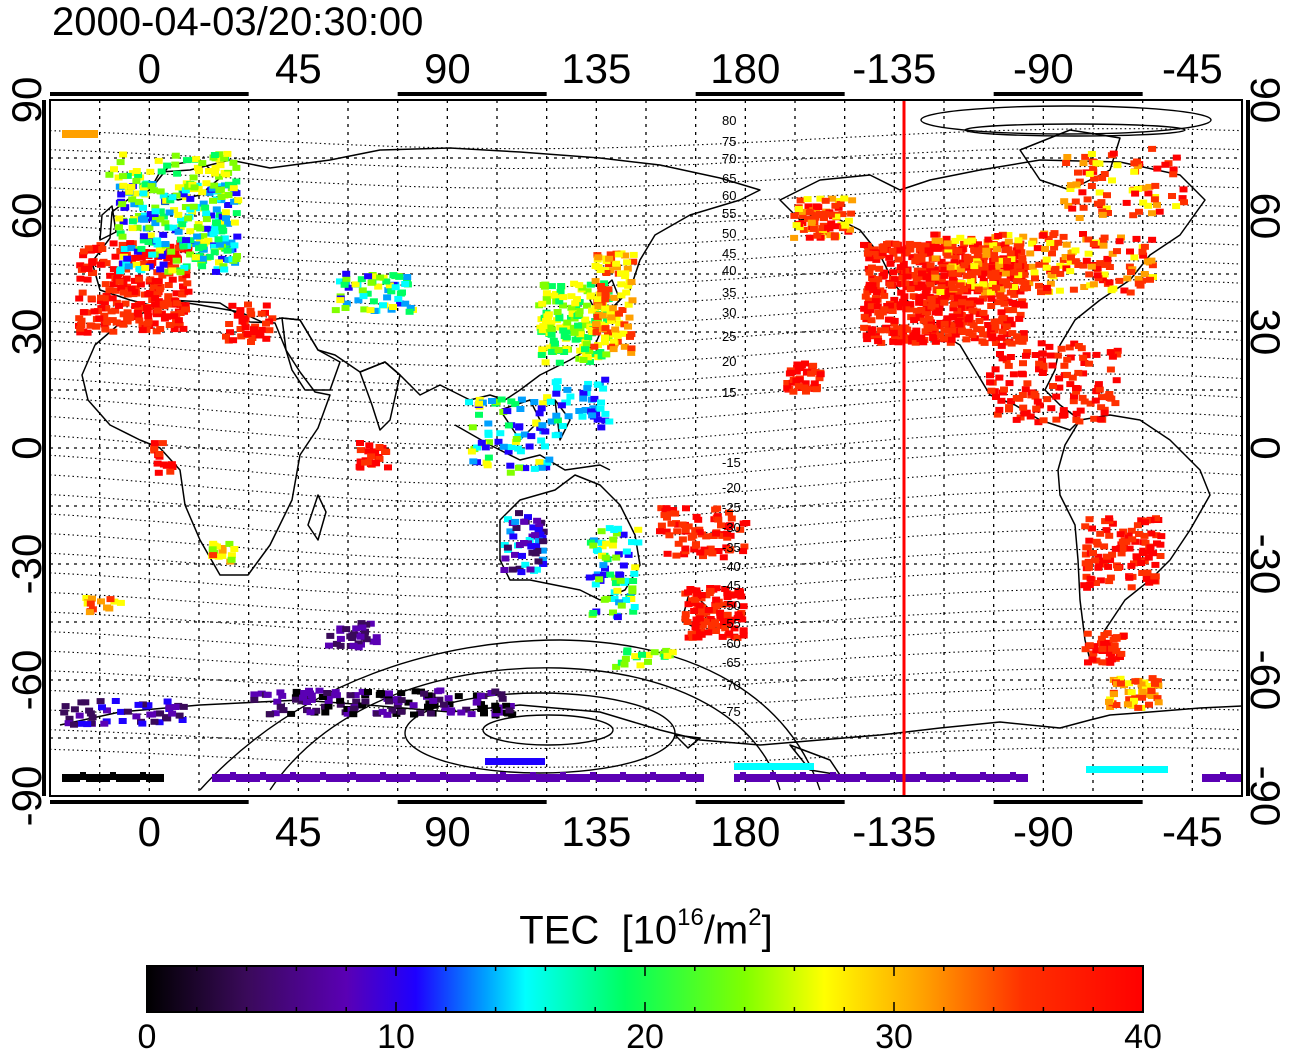 This screenshot has height=1057, width=1292. Describe the element at coordinates (755, 917) in the screenshot. I see `colorbar-units-exp2: 2` at that location.